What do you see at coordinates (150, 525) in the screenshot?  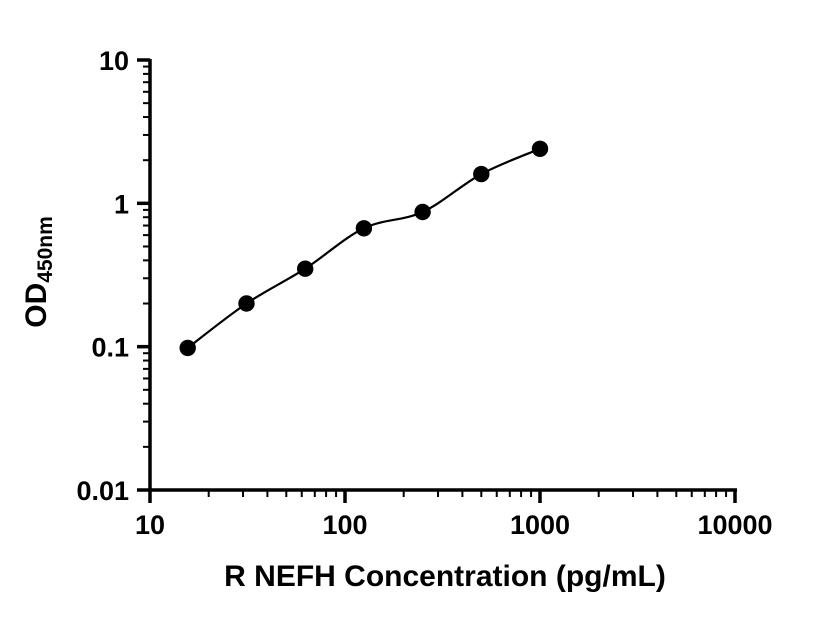 I see `x-tick-label: 10` at bounding box center [150, 525].